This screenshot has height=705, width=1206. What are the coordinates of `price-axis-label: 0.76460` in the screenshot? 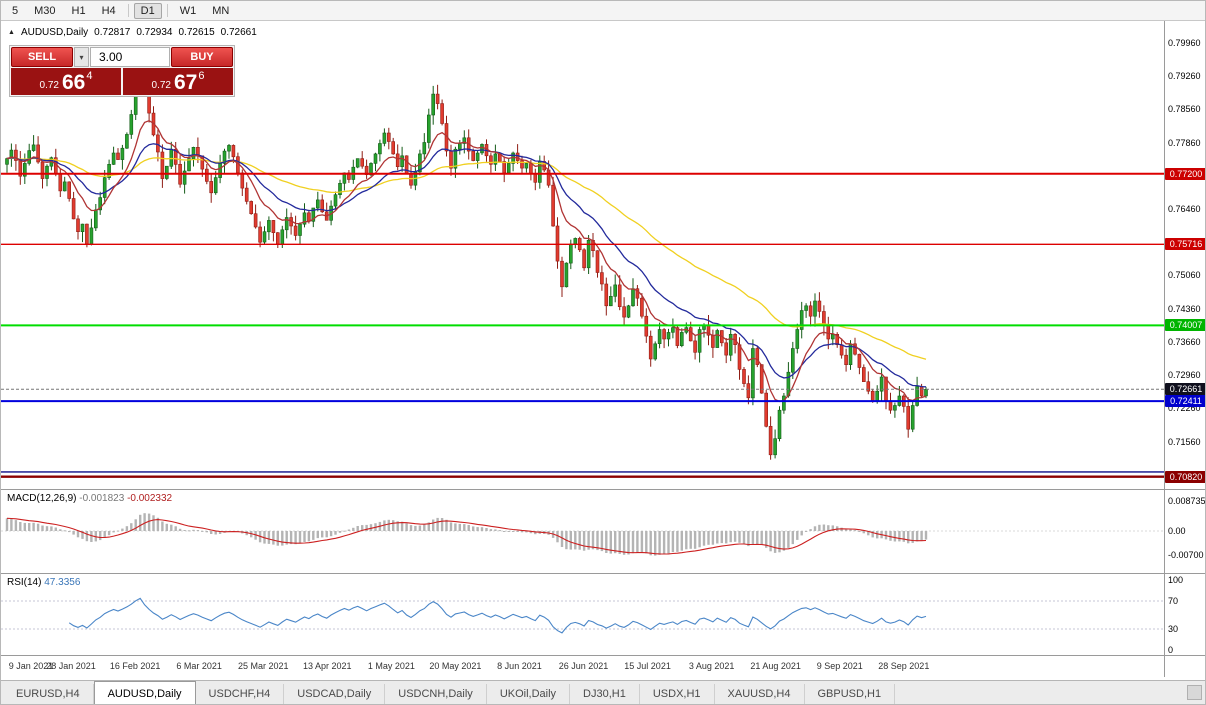 It's located at (1184, 208).